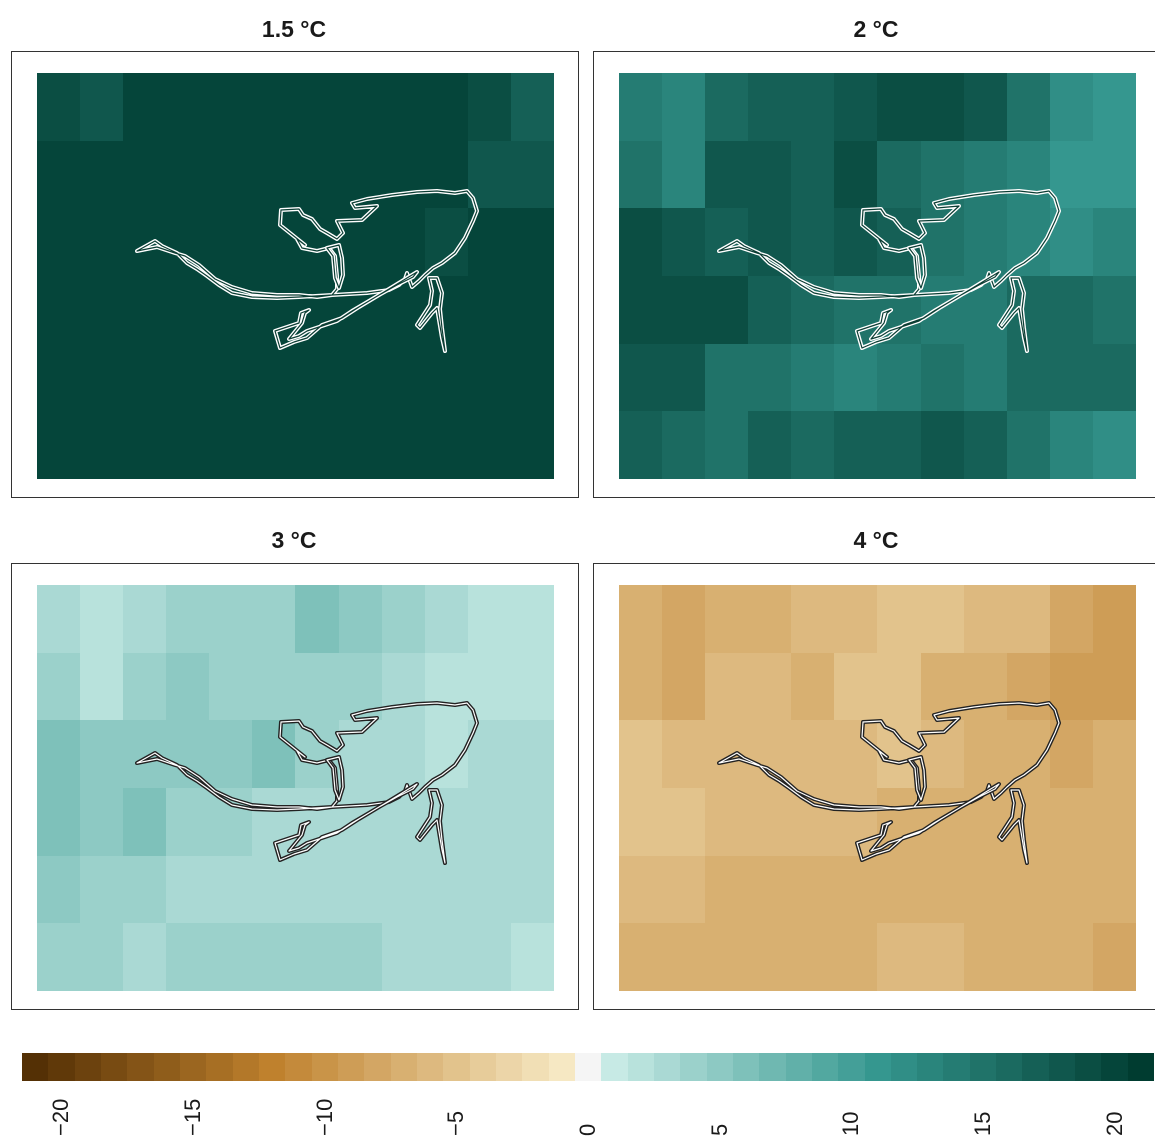  What do you see at coordinates (874, 540) in the screenshot?
I see `panel-title-4: 4 °C` at bounding box center [874, 540].